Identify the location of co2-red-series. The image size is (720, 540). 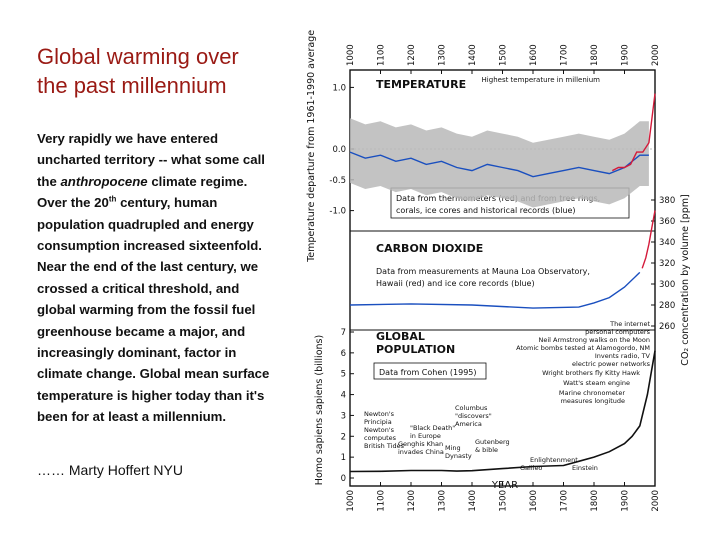
(648, 239).